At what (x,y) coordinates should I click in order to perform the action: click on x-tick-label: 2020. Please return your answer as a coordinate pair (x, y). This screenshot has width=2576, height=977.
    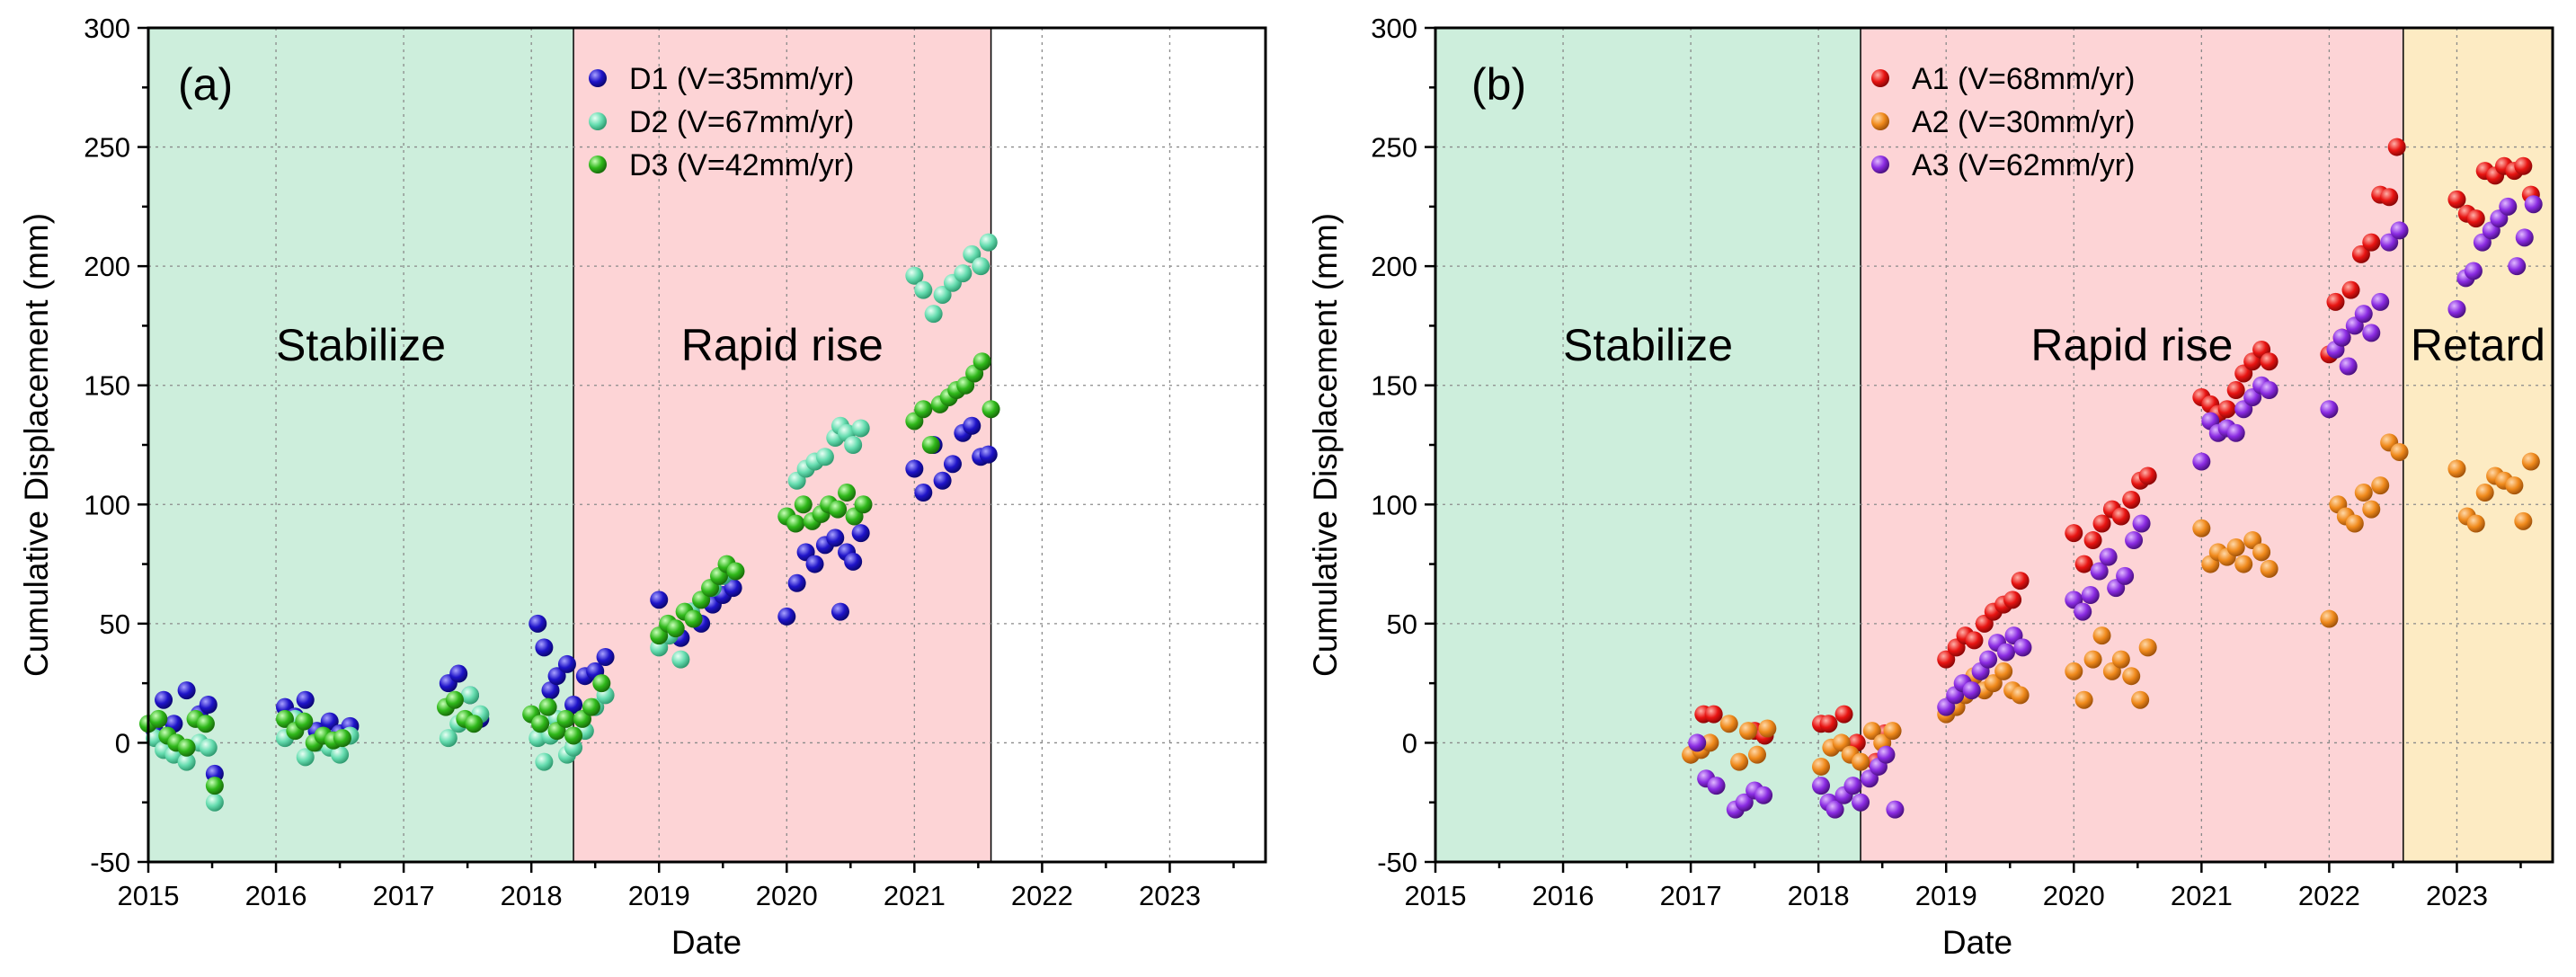
    Looking at the image, I should click on (787, 895).